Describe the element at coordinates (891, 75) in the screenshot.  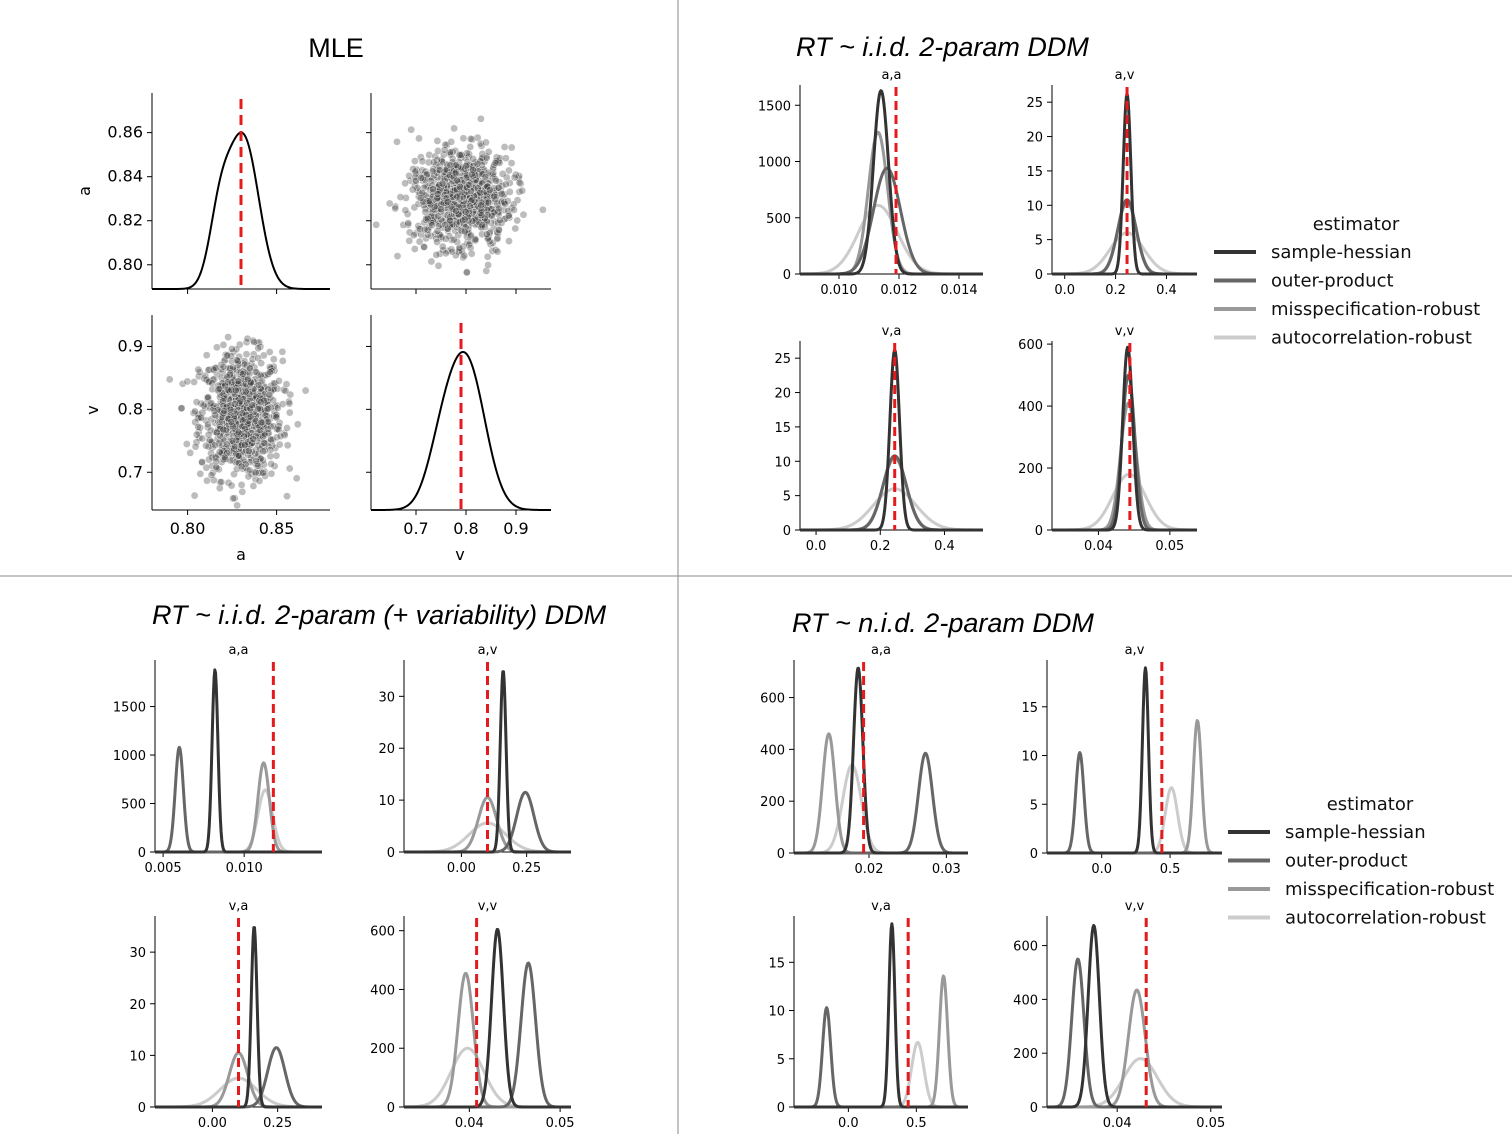
I see `panel-title: a,a` at that location.